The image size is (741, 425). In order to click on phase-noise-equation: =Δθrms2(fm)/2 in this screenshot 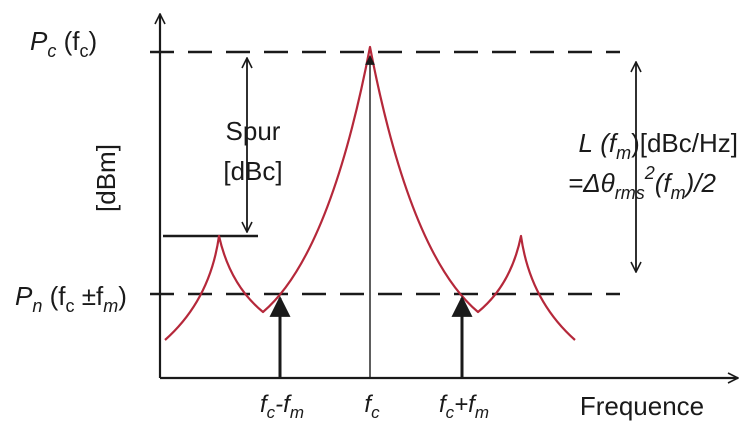, I will do `click(642, 183)`.